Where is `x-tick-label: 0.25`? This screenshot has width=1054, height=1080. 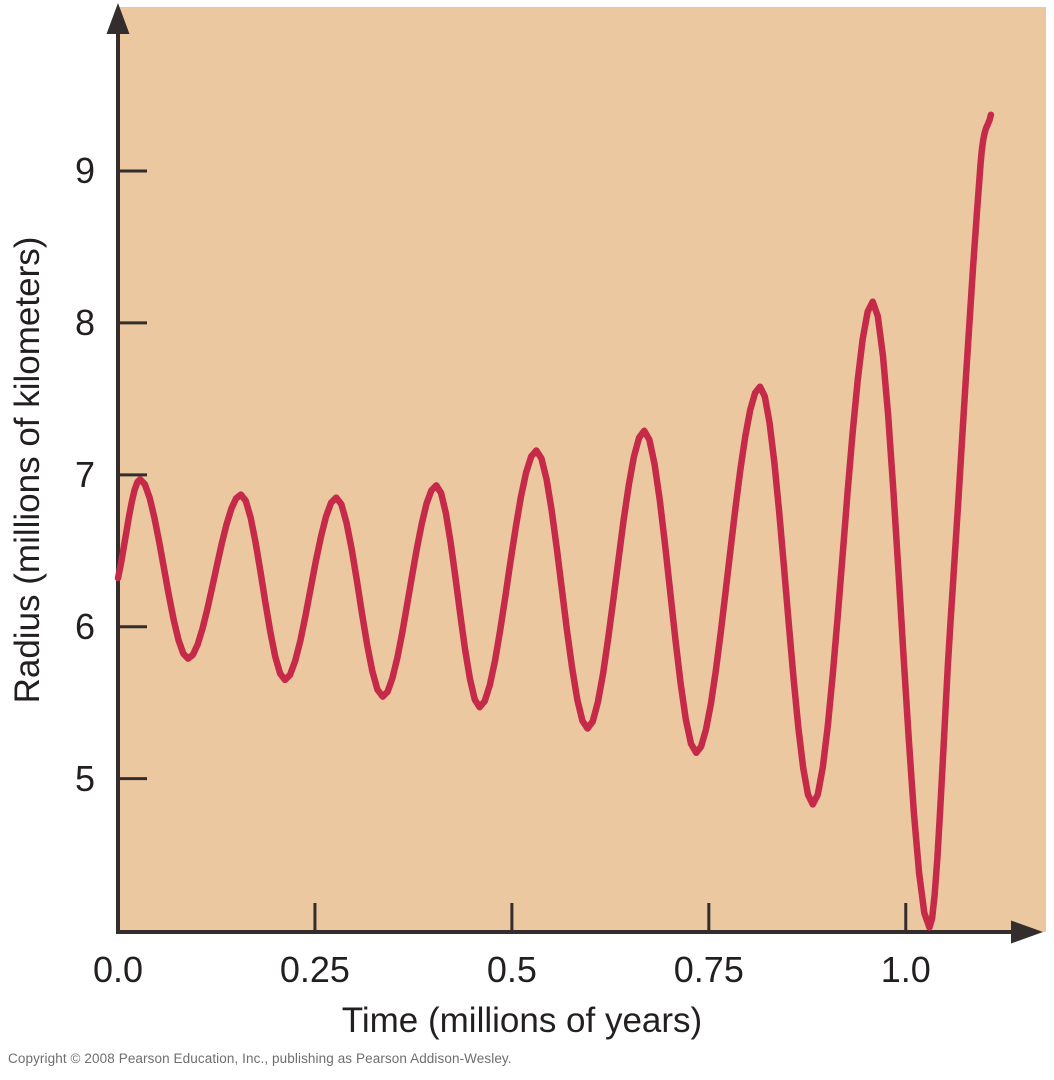 x-tick-label: 0.25 is located at coordinates (314, 969).